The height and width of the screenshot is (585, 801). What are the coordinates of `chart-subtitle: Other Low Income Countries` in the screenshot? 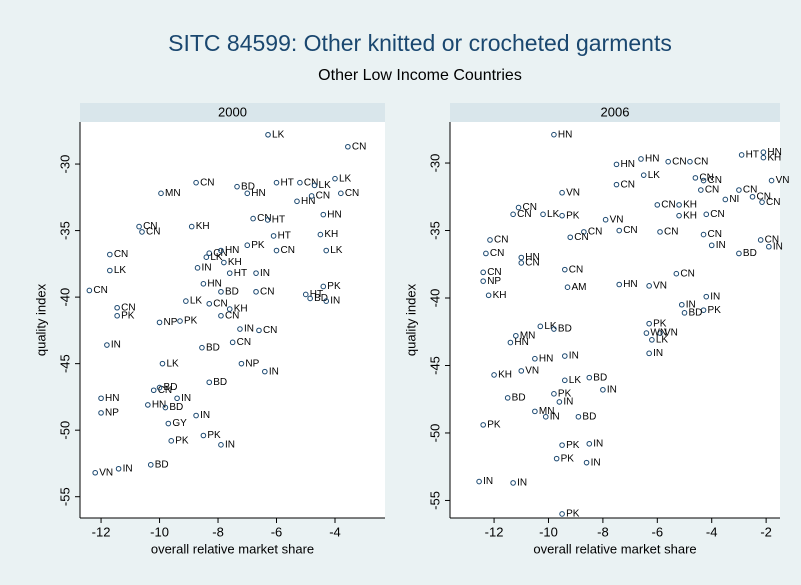 It's located at (420, 75).